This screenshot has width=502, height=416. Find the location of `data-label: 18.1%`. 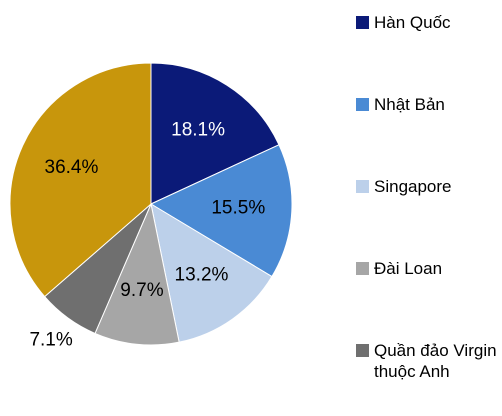

data-label: 18.1% is located at coordinates (198, 129).